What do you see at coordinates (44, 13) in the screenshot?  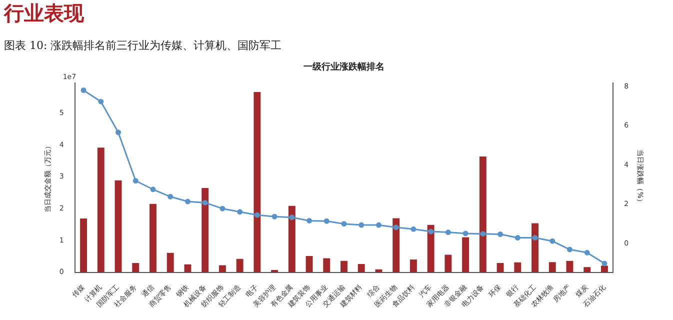 I see `text: 行业表现` at bounding box center [44, 13].